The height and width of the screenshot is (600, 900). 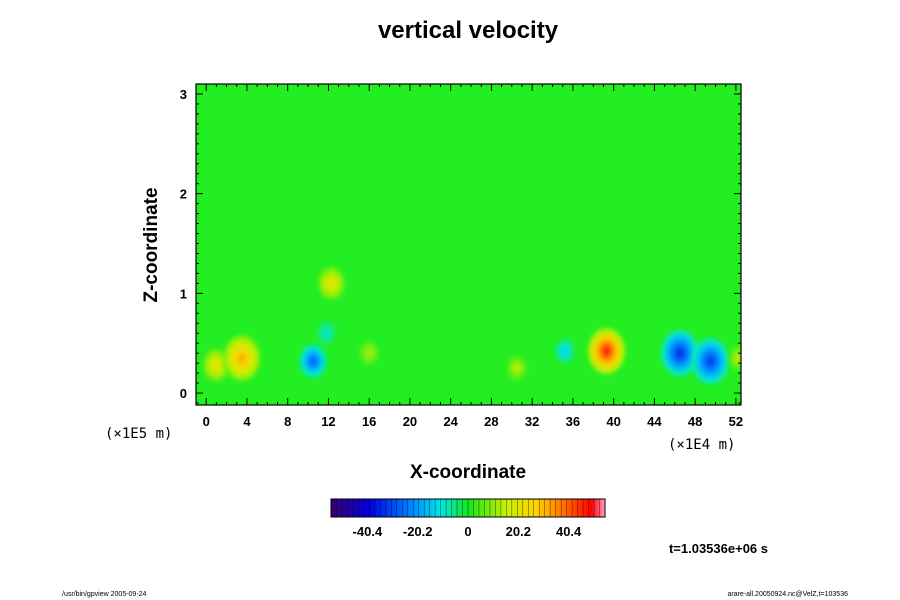 I want to click on footer-right: arare-all.20050924.nc@VelZ,t=103536, so click(x=787, y=594).